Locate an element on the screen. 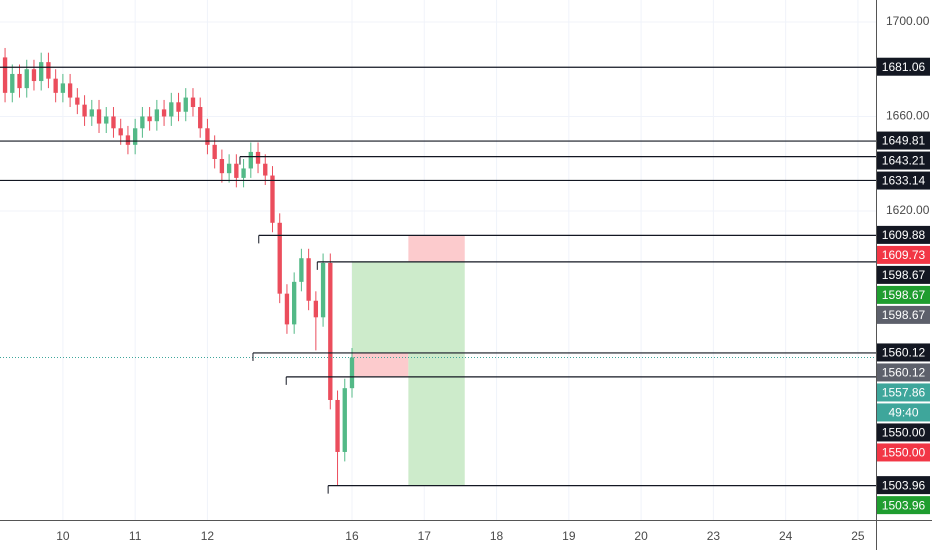  price-label: 1649.81 is located at coordinates (904, 141).